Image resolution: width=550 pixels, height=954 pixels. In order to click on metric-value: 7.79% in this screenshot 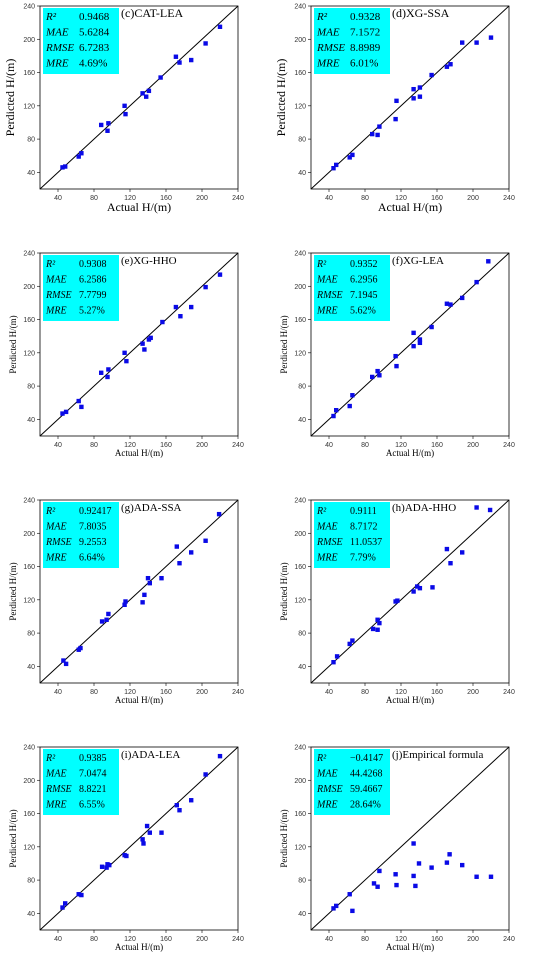, I will do `click(363, 558)`.